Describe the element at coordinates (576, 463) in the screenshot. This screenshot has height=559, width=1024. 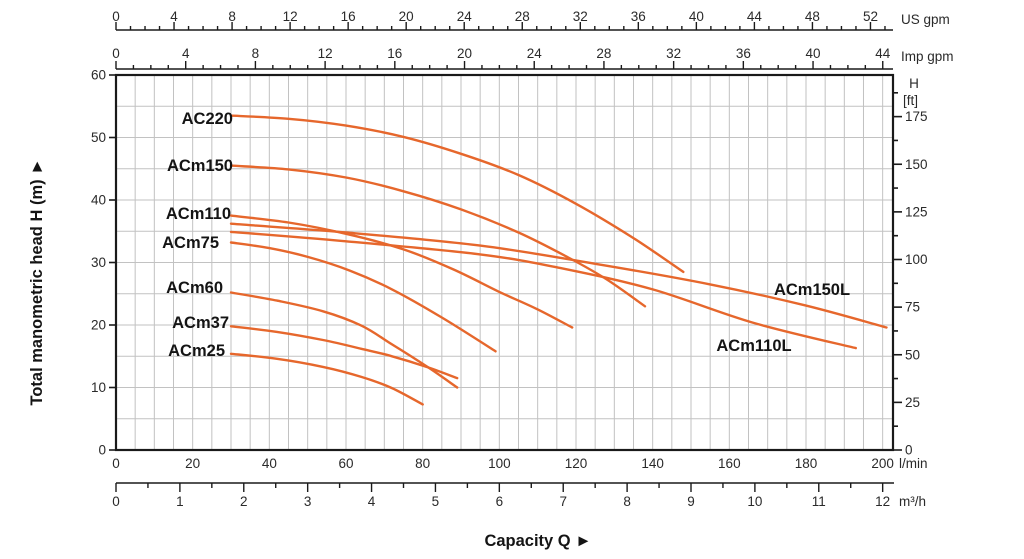
I see `lmin-tick-label: 120` at that location.